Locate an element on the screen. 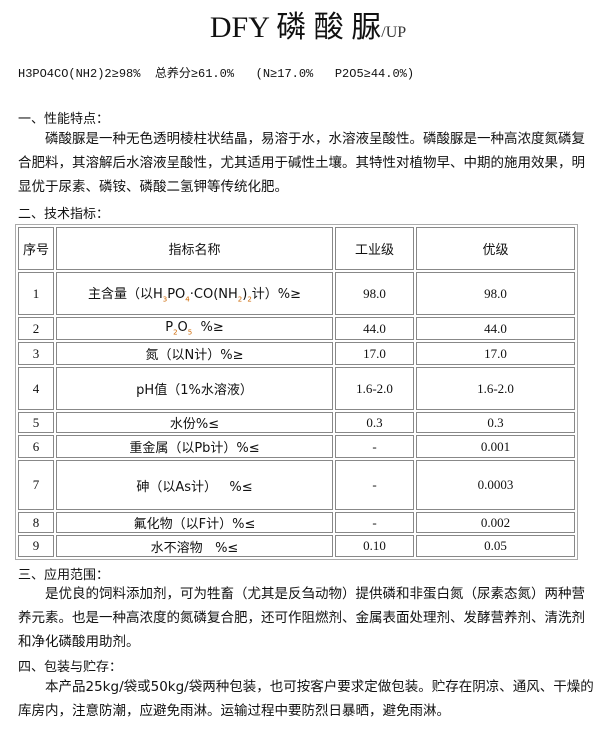 Image resolution: width=616 pixels, height=747 pixels. name-part: 水不溶物 %≤ is located at coordinates (194, 548).